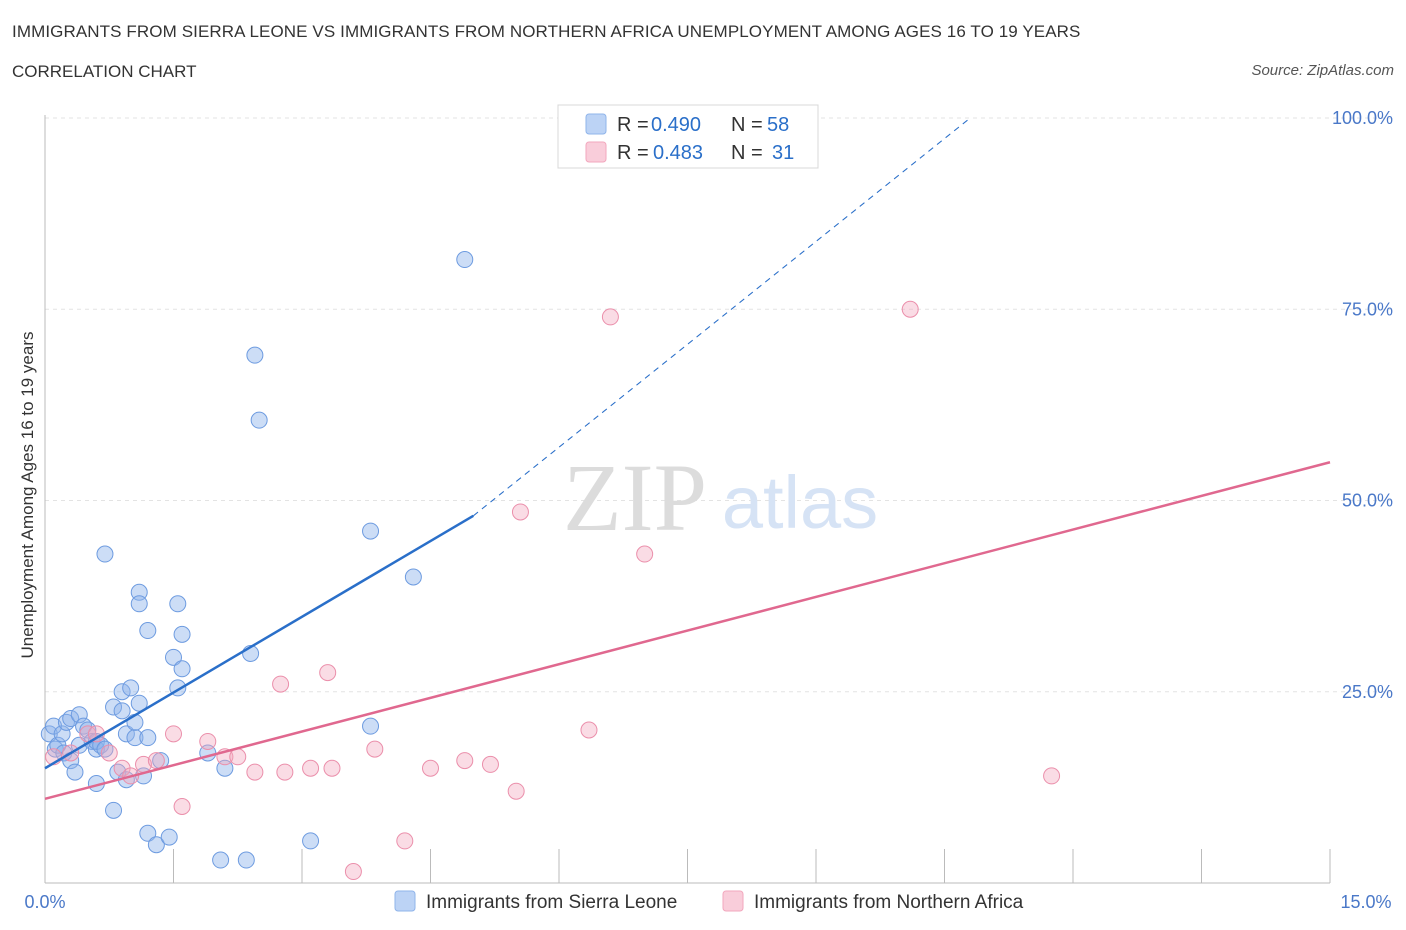  I want to click on legend-r-value-1: 0.490, so click(676, 125).